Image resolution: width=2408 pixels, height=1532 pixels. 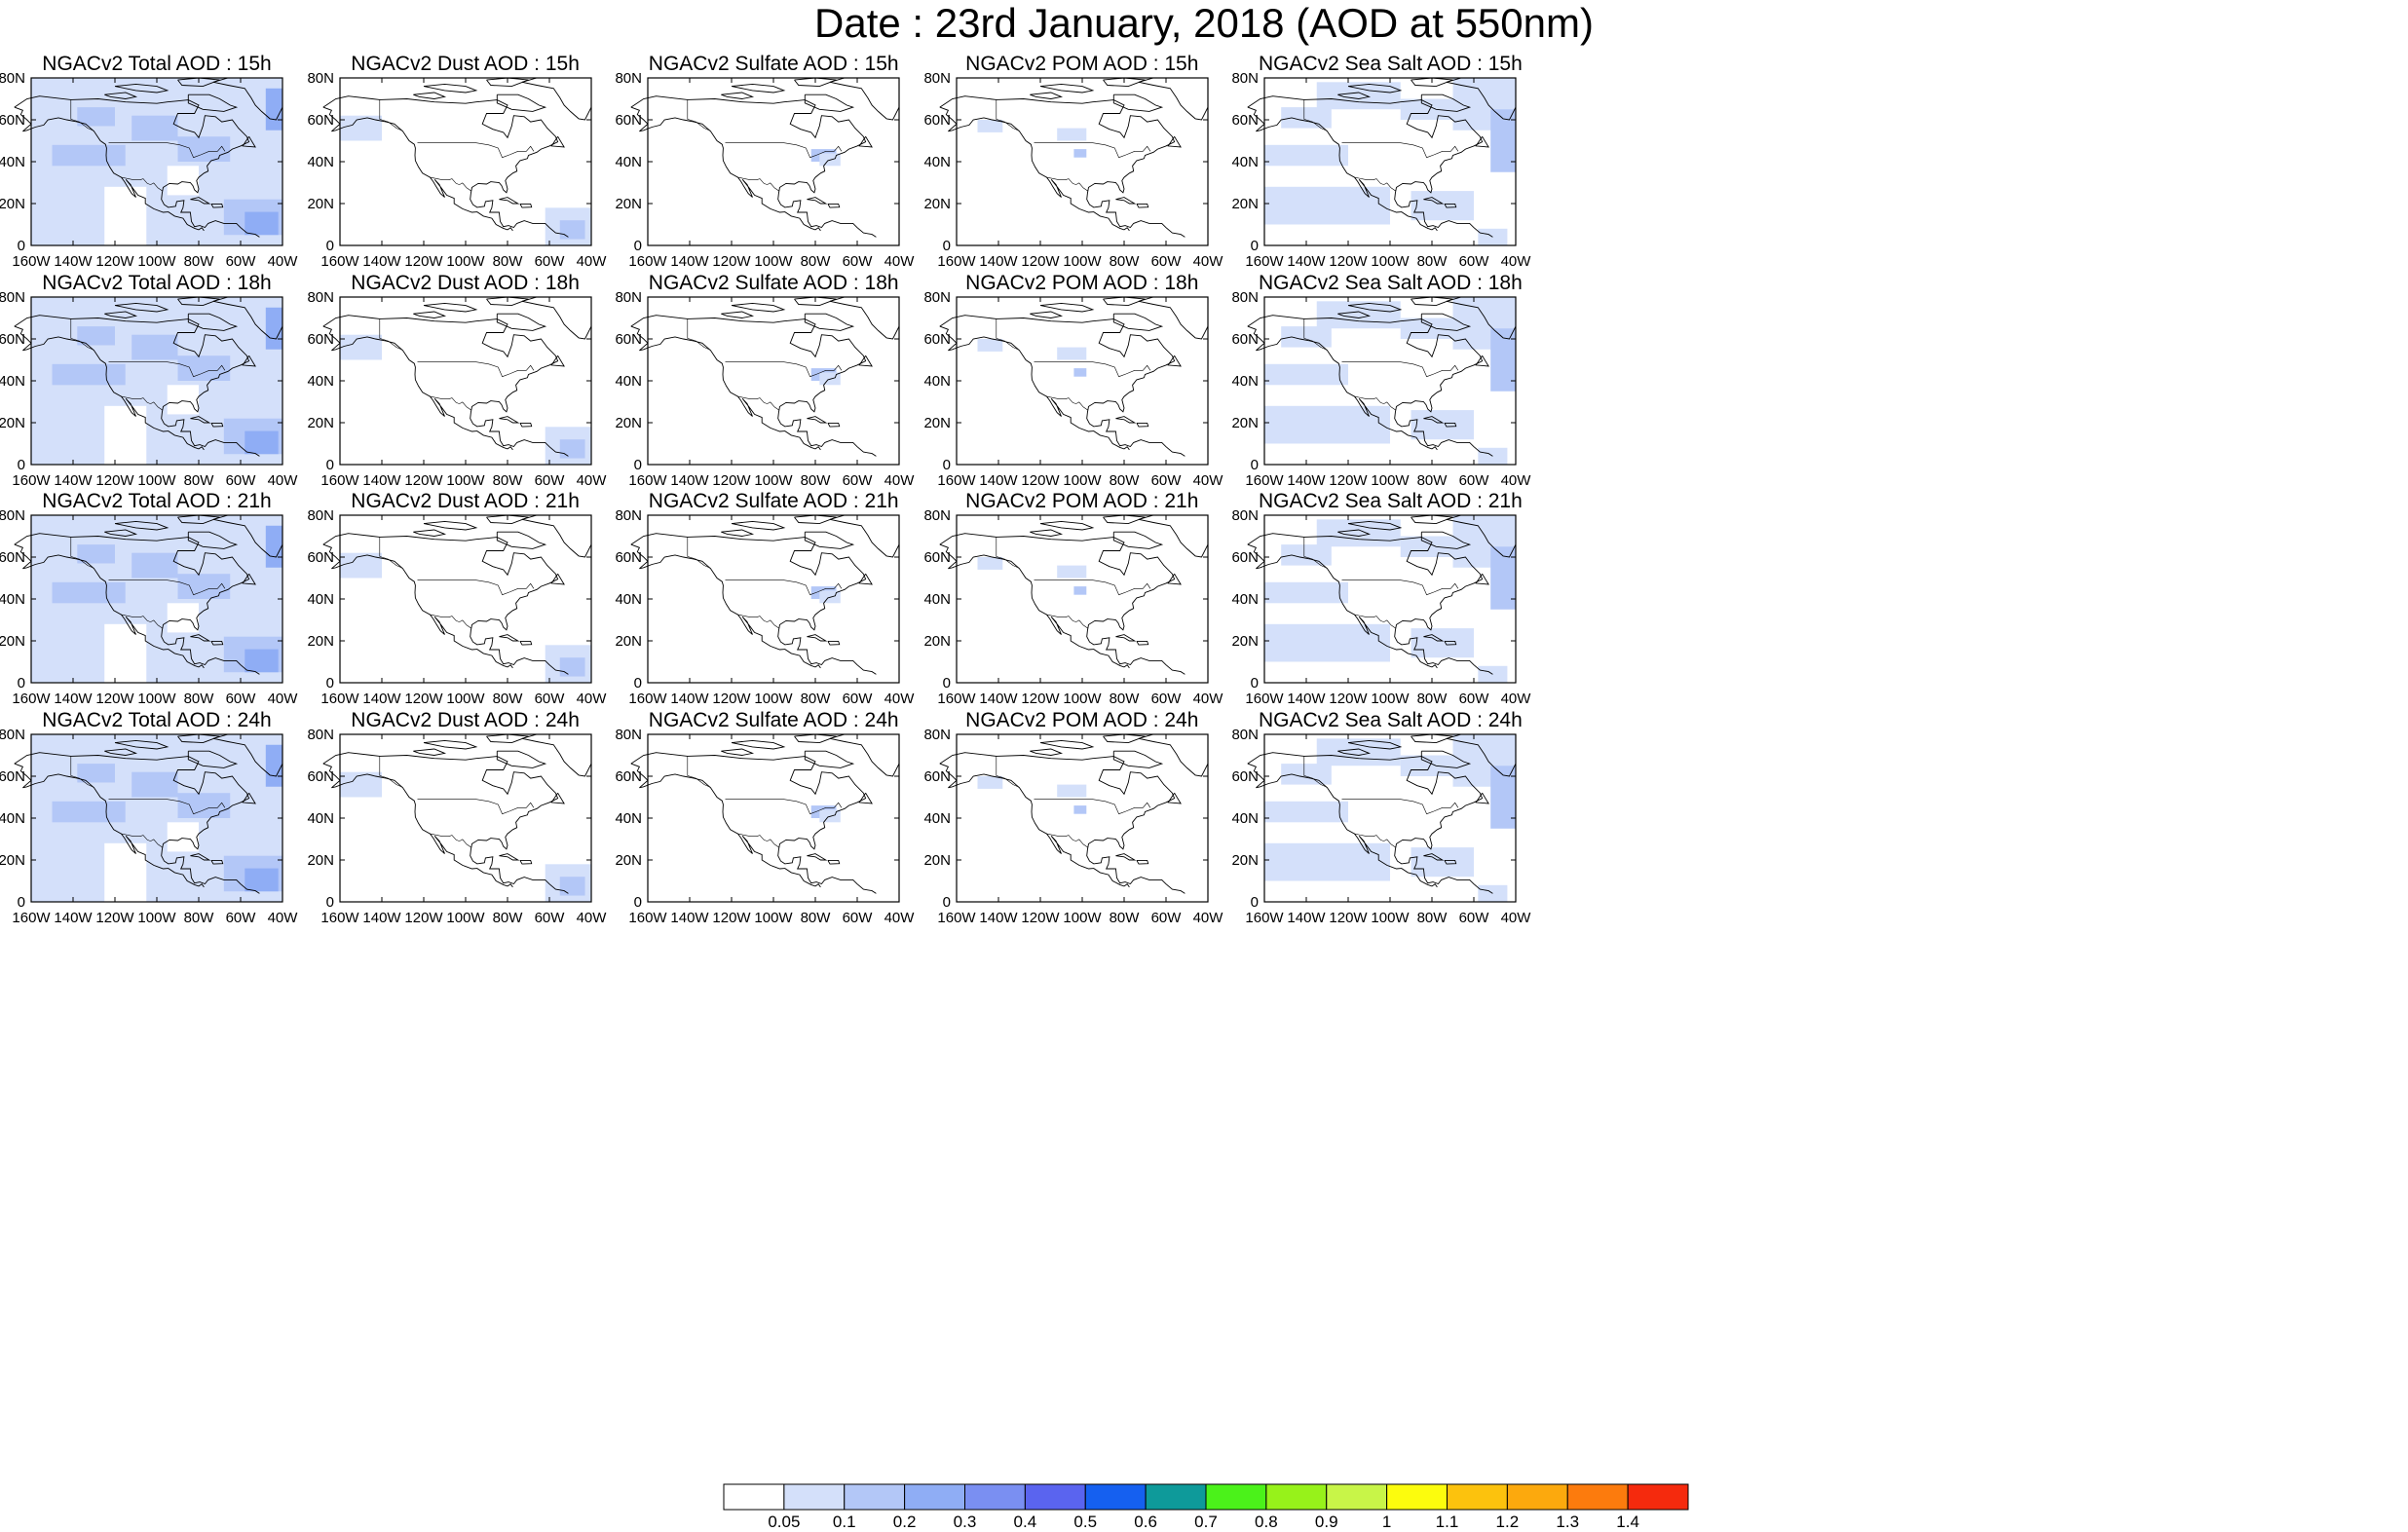 I want to click on colorbar-label: 0.4, so click(x=1025, y=1522).